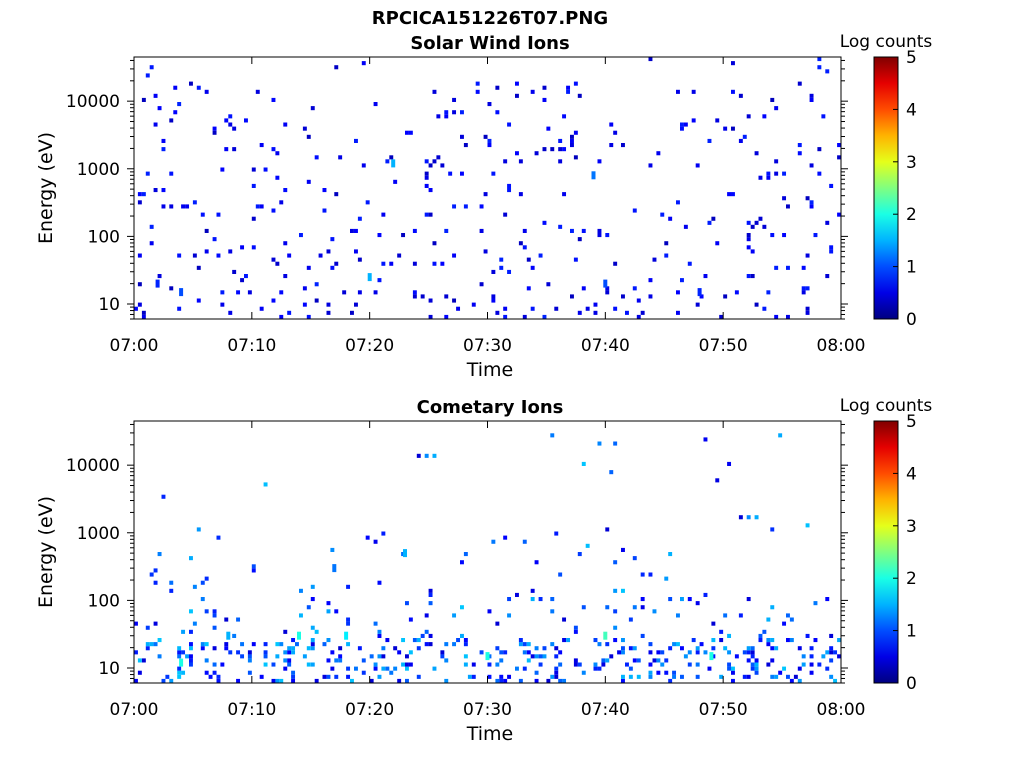 The image size is (1024, 768). I want to click on x-tick-label: 07:50, so click(723, 346).